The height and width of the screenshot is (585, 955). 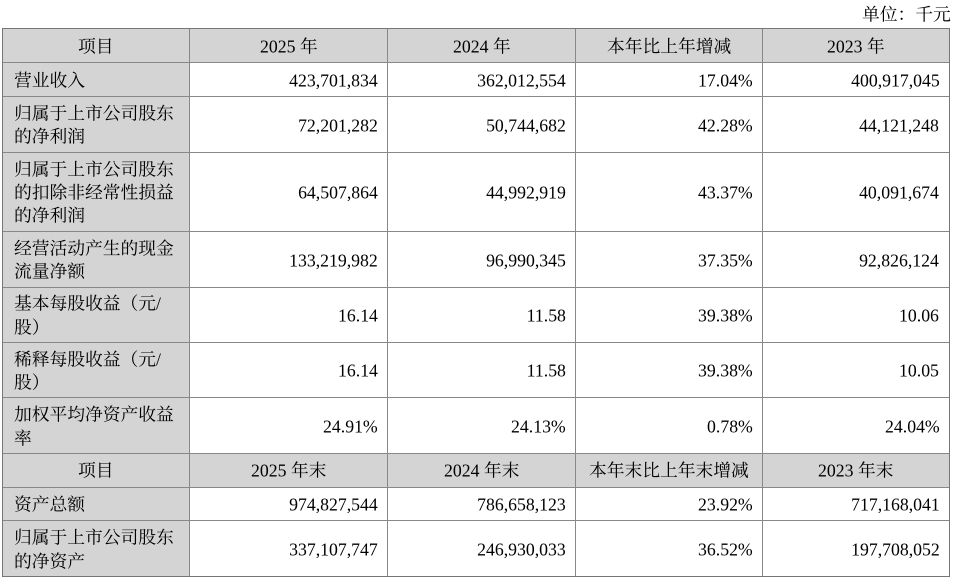 I want to click on svg-text: 96,990,345, so click(x=526, y=260).